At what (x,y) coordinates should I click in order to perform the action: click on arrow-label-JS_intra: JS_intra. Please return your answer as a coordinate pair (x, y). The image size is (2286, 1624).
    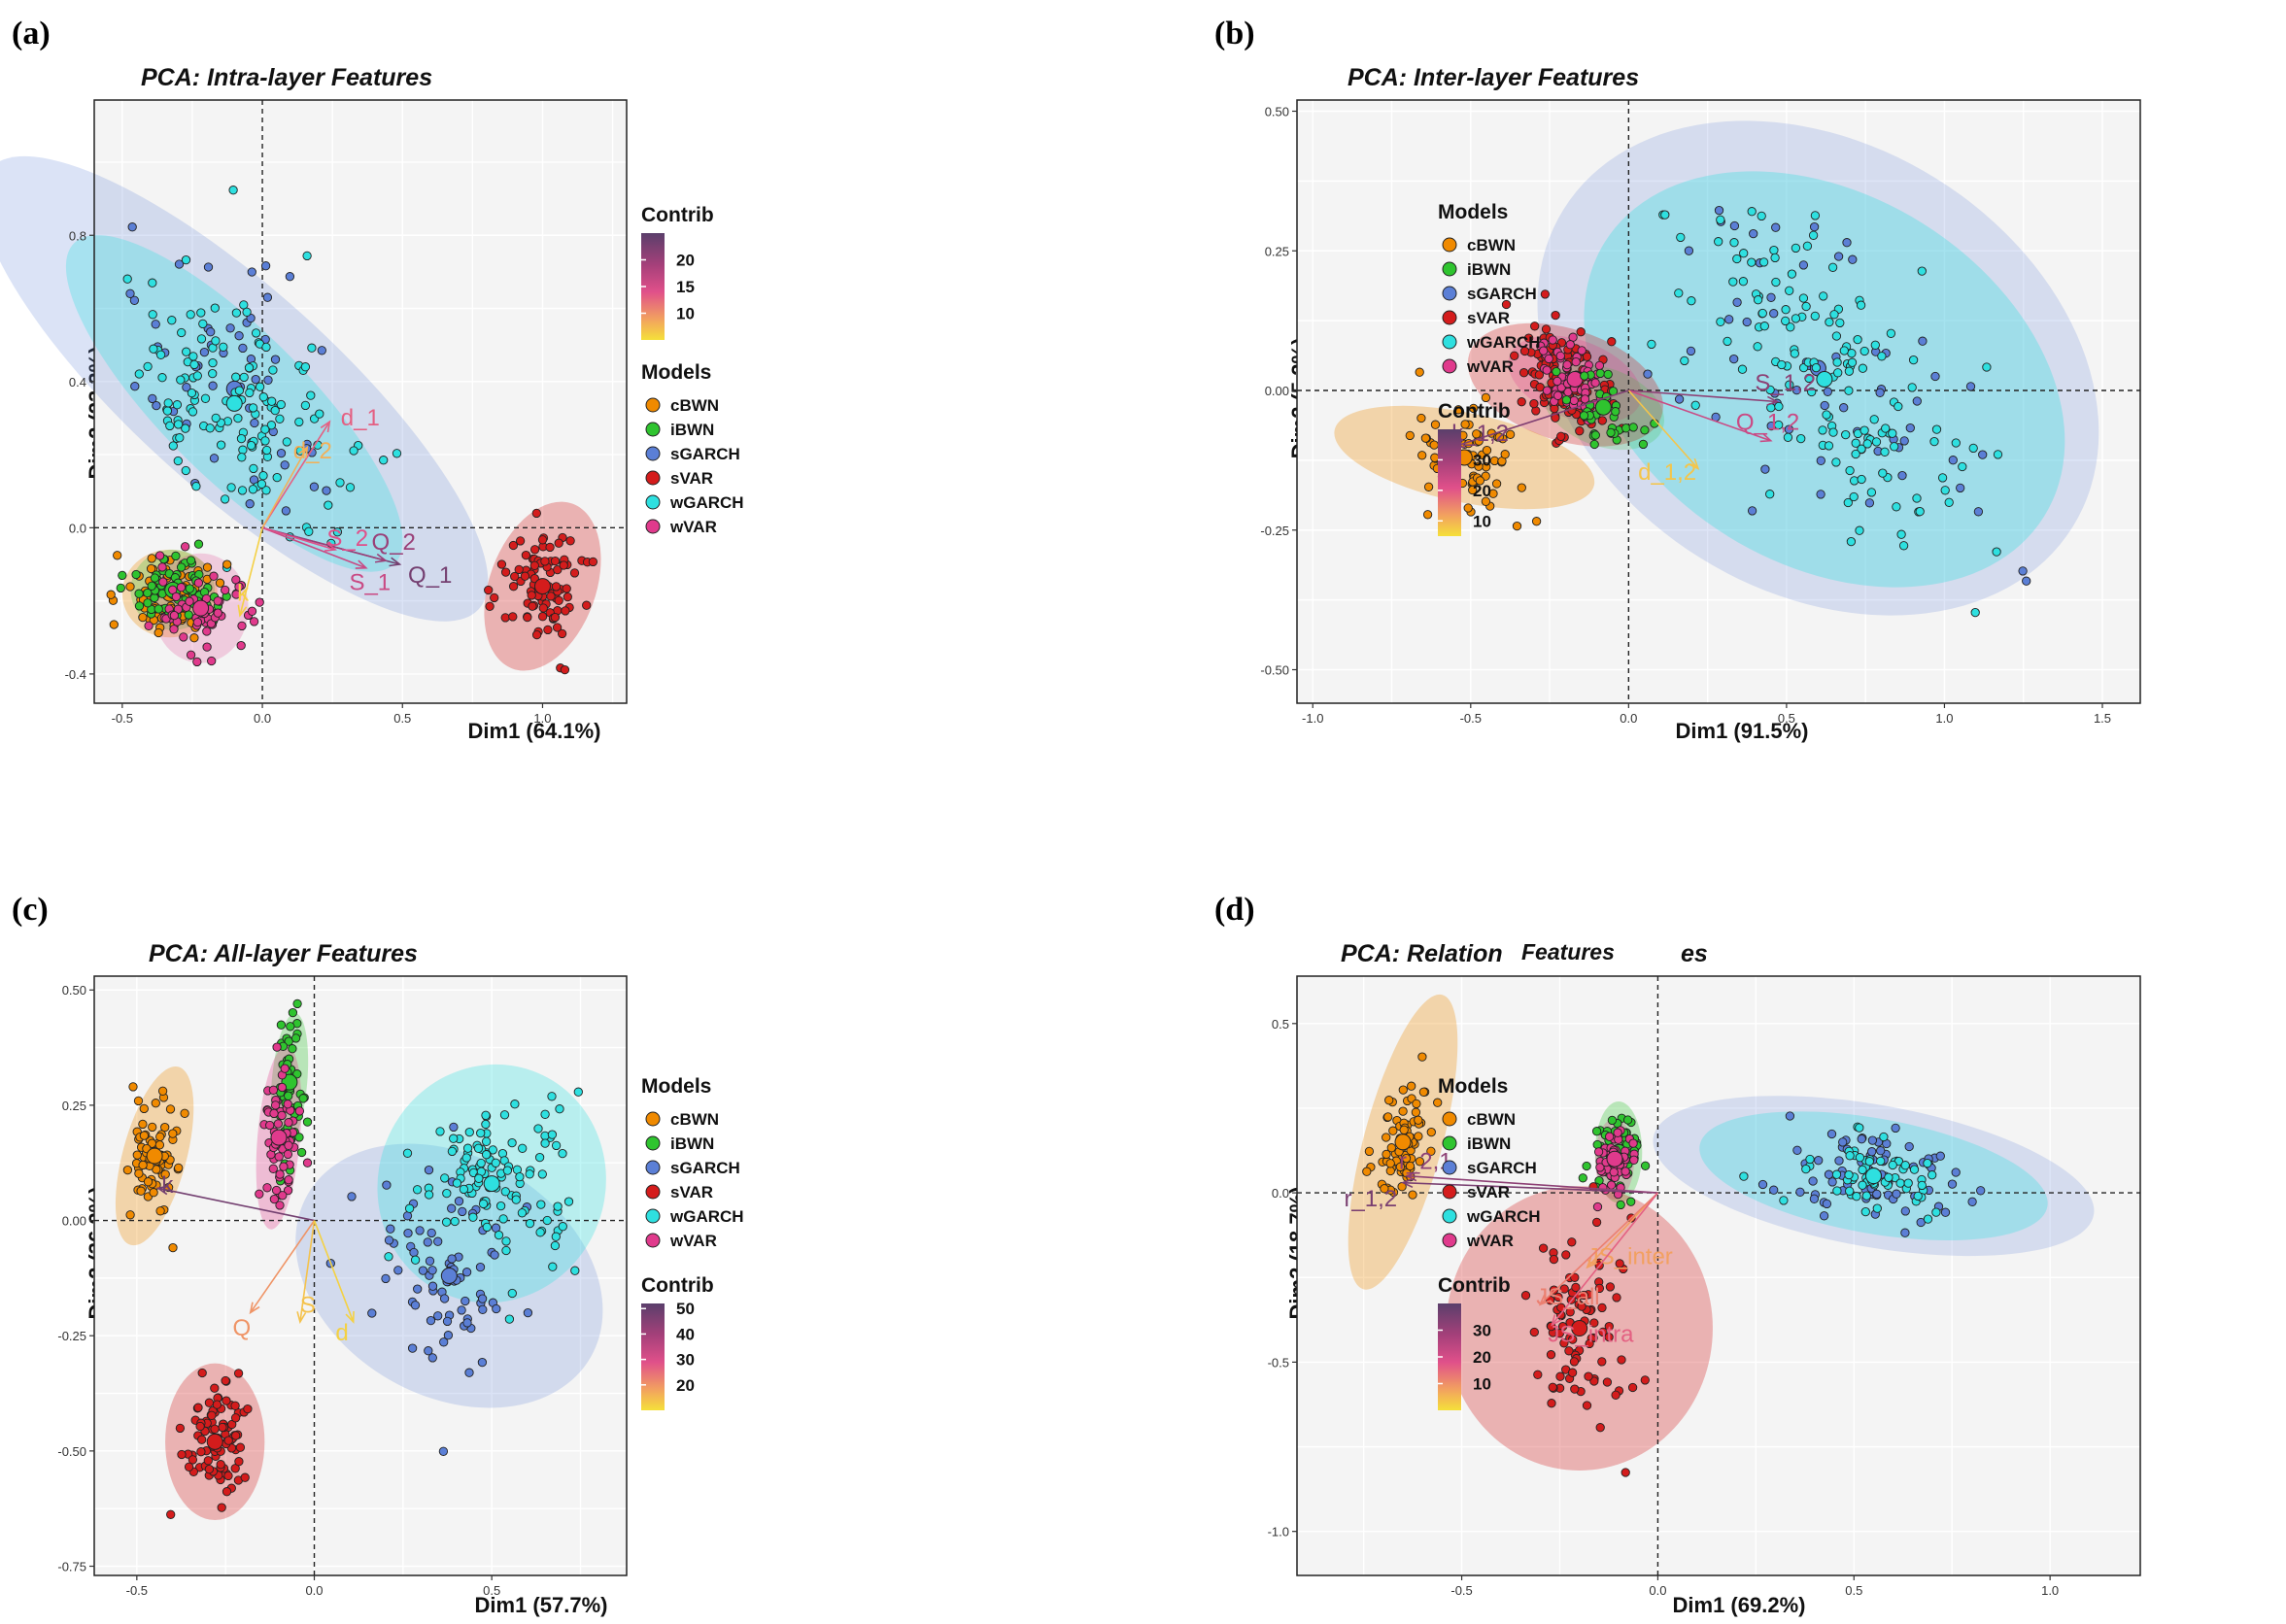
    Looking at the image, I should click on (1591, 1334).